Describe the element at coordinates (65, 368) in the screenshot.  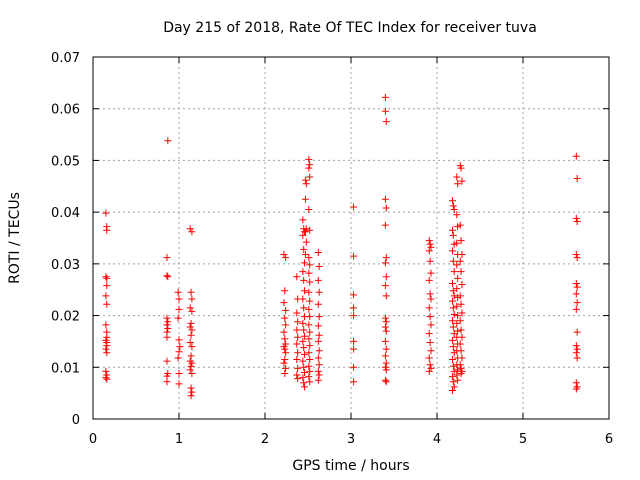
I see `y-tick-label: 0.01` at that location.